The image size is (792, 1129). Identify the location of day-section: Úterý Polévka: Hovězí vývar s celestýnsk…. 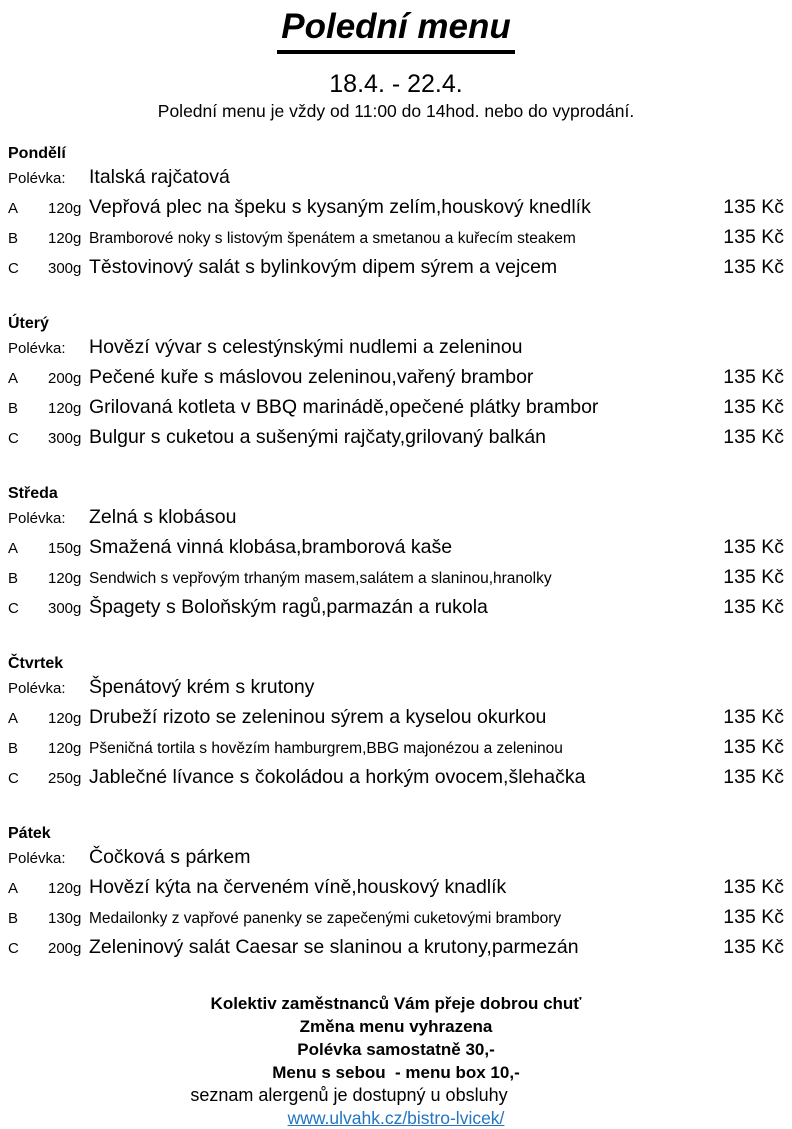
(396, 384).